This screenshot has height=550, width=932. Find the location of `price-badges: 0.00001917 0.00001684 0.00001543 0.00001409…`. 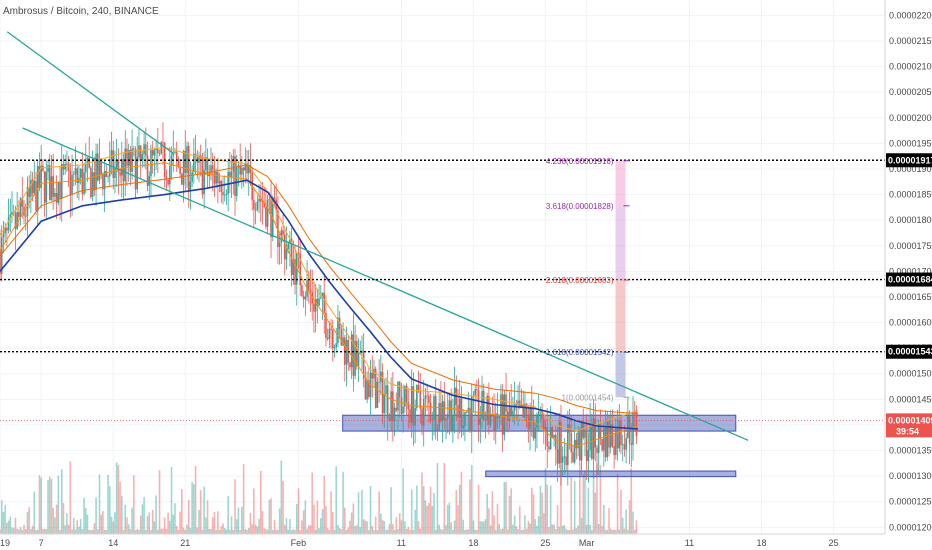

price-badges: 0.00001917 0.00001684 0.00001543 0.00001409… is located at coordinates (909, 295).